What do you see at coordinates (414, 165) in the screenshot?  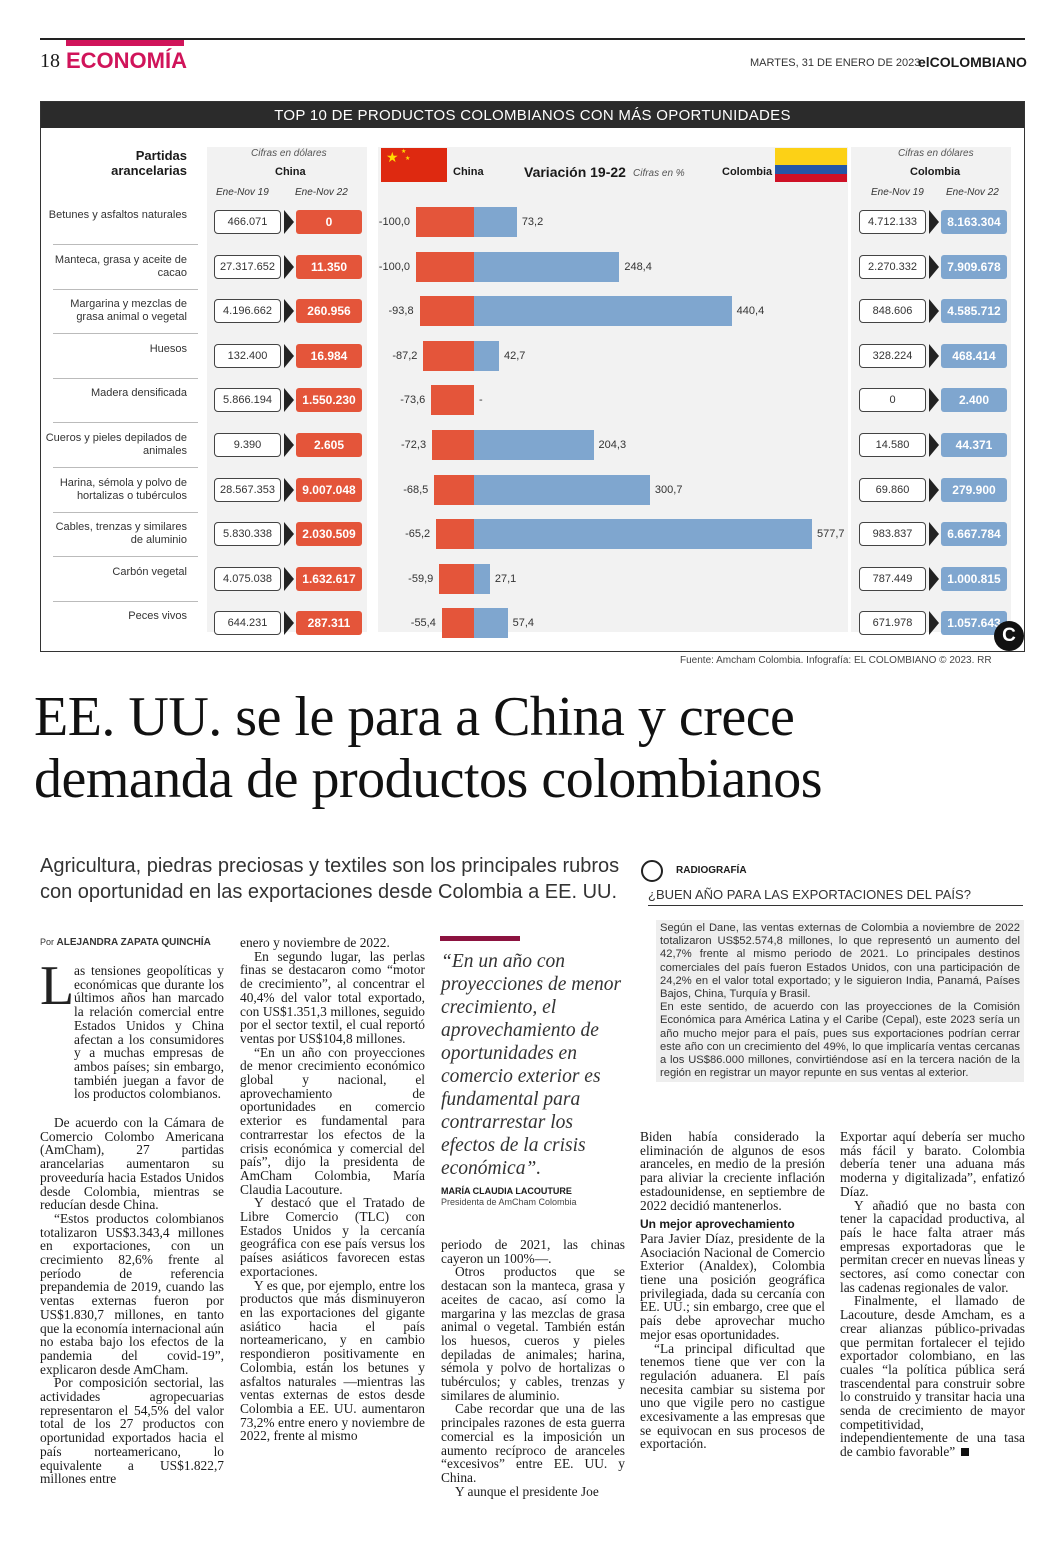 I see `china-flag-icon: ★ ★ ★` at bounding box center [414, 165].